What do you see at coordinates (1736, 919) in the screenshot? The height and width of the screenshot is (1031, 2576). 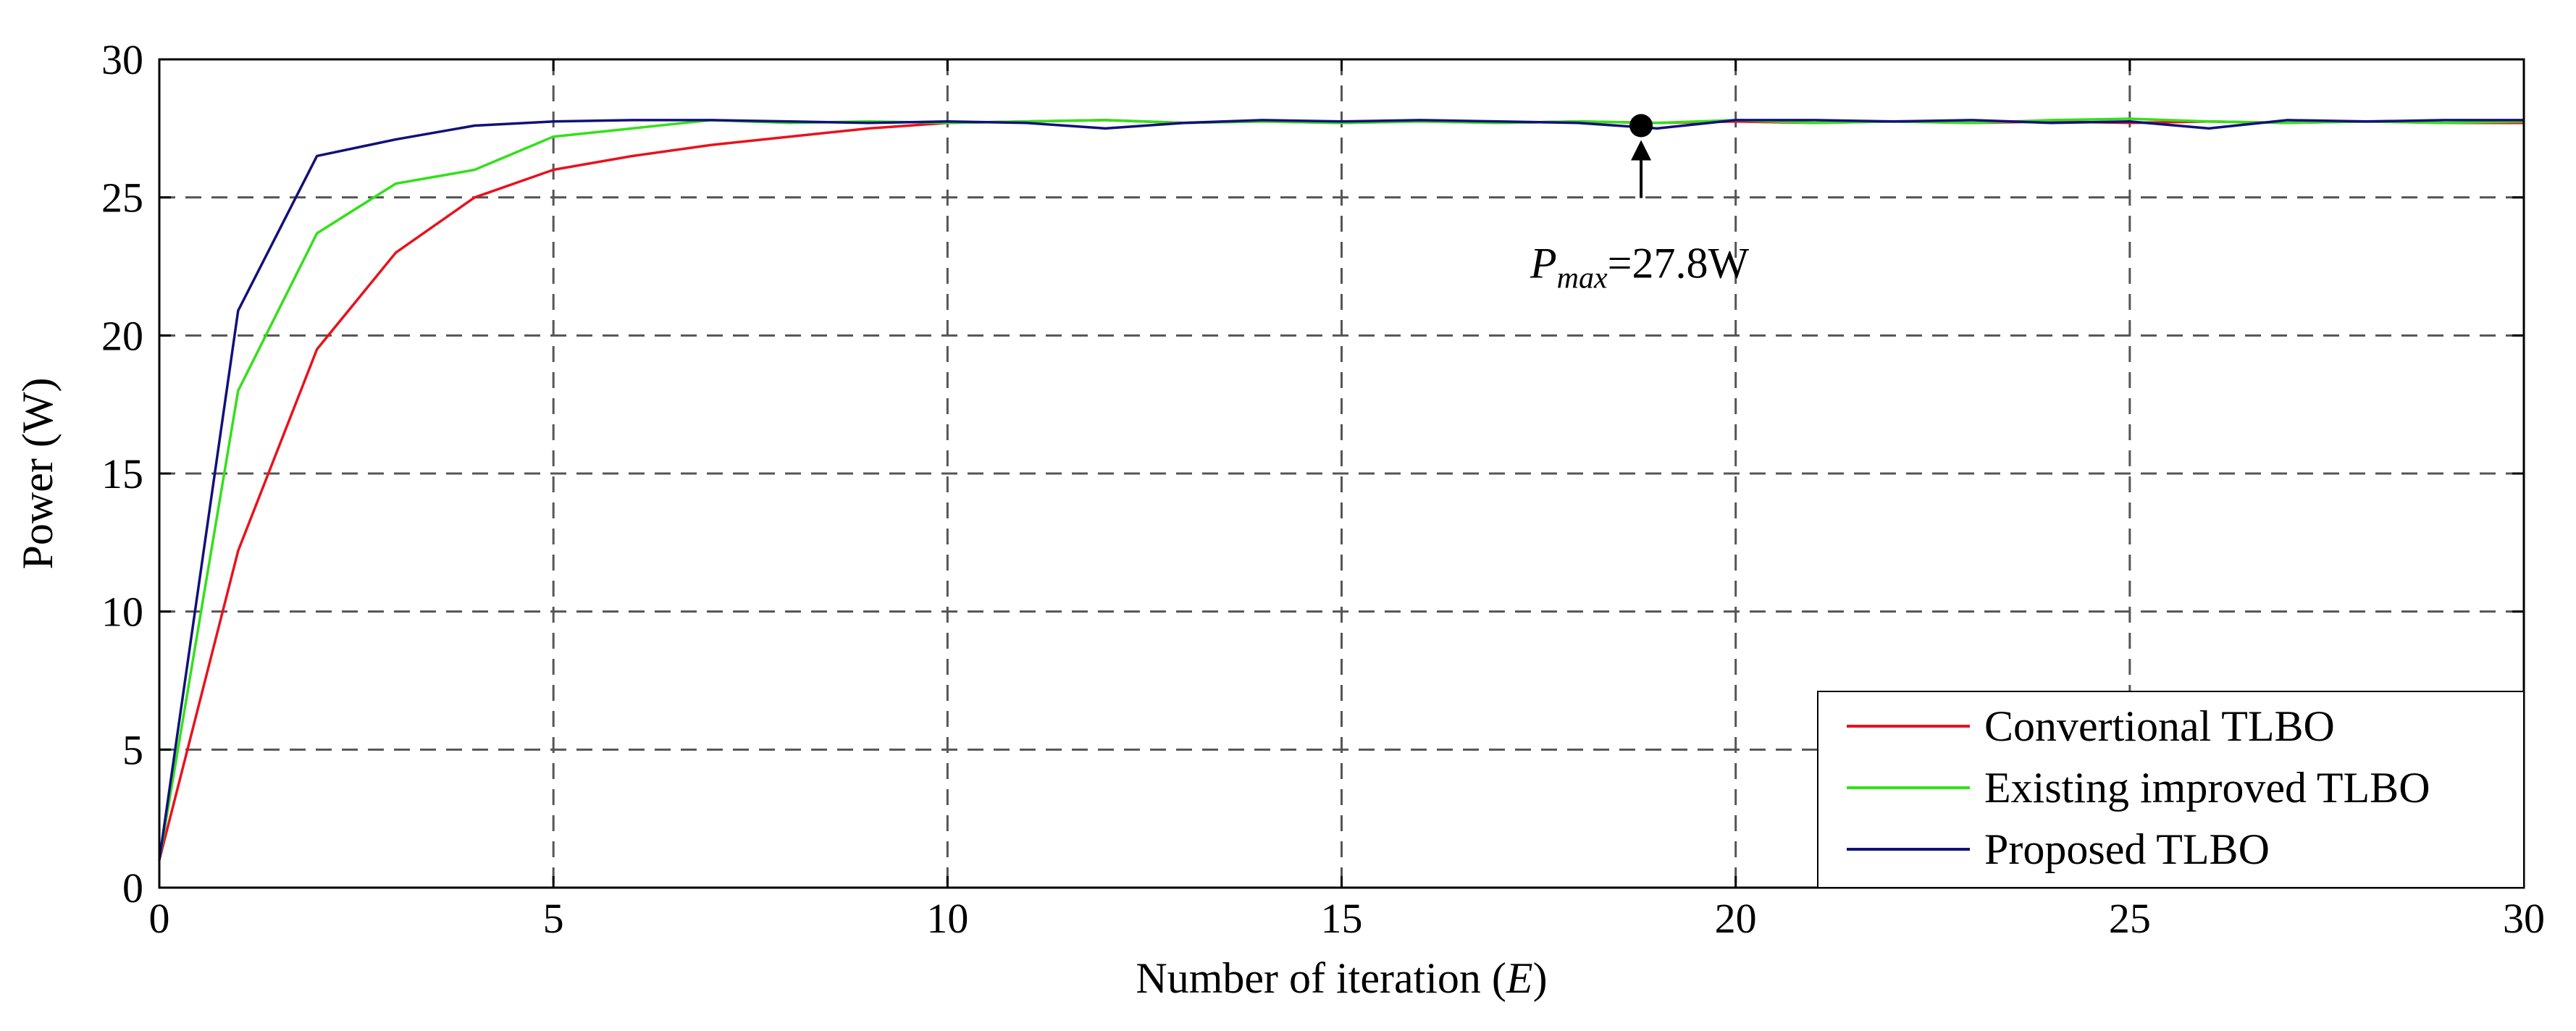 I see `x-tick-label-20: 20` at bounding box center [1736, 919].